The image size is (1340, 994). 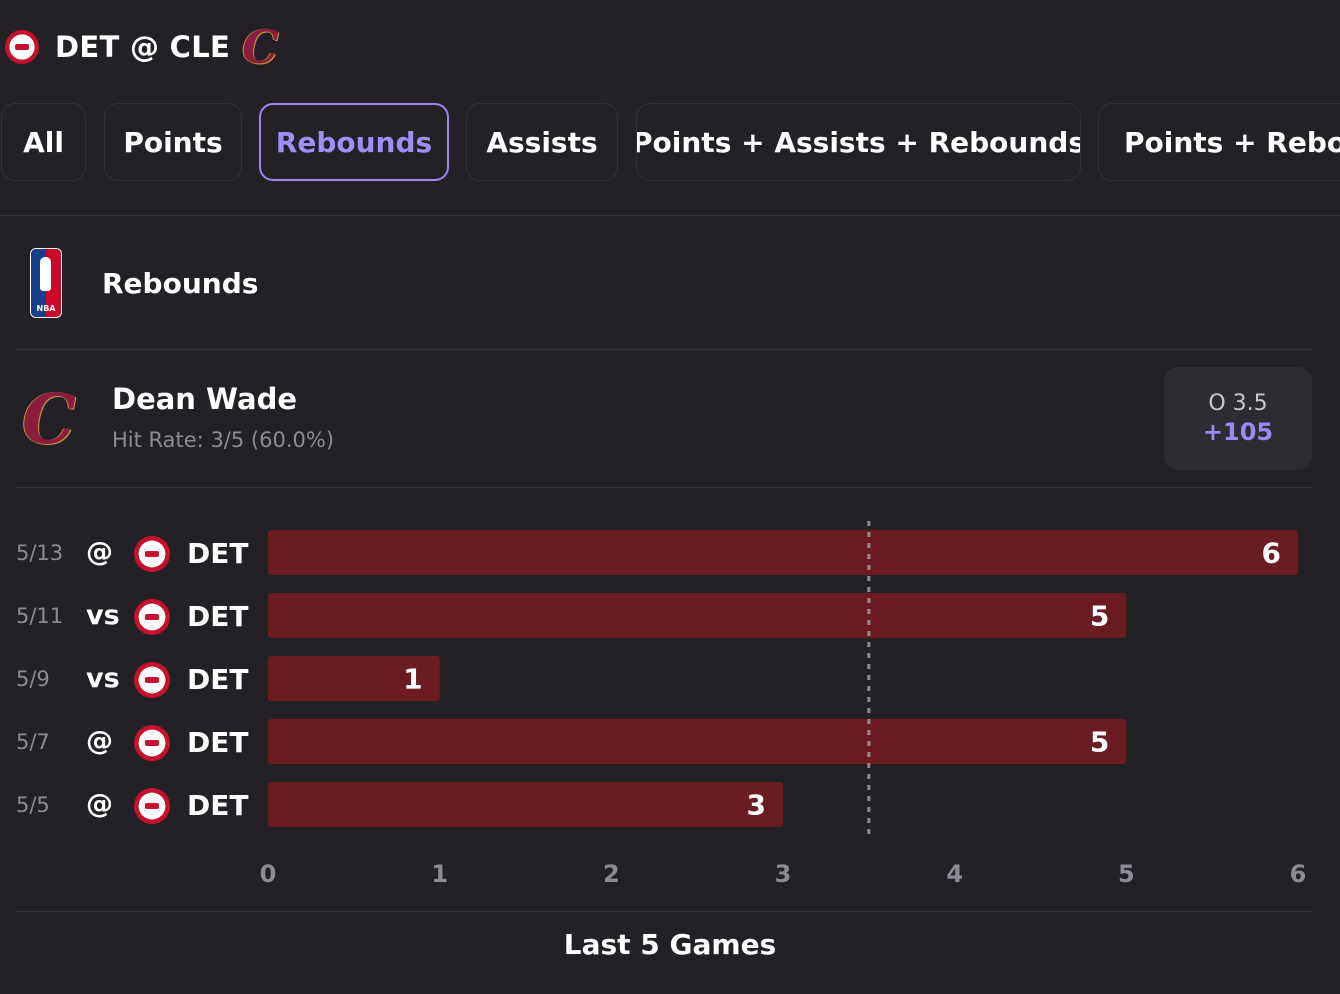 What do you see at coordinates (756, 805) in the screenshot?
I see `bar-value-label: 3` at bounding box center [756, 805].